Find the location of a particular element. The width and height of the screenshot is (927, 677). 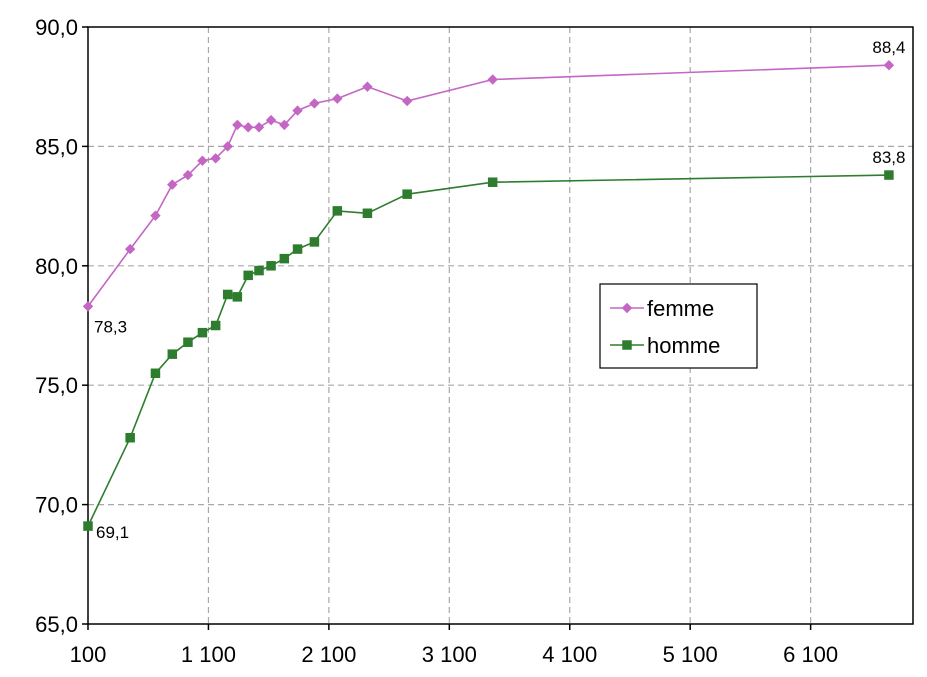

x-tick-label: 4 100 is located at coordinates (569, 654).